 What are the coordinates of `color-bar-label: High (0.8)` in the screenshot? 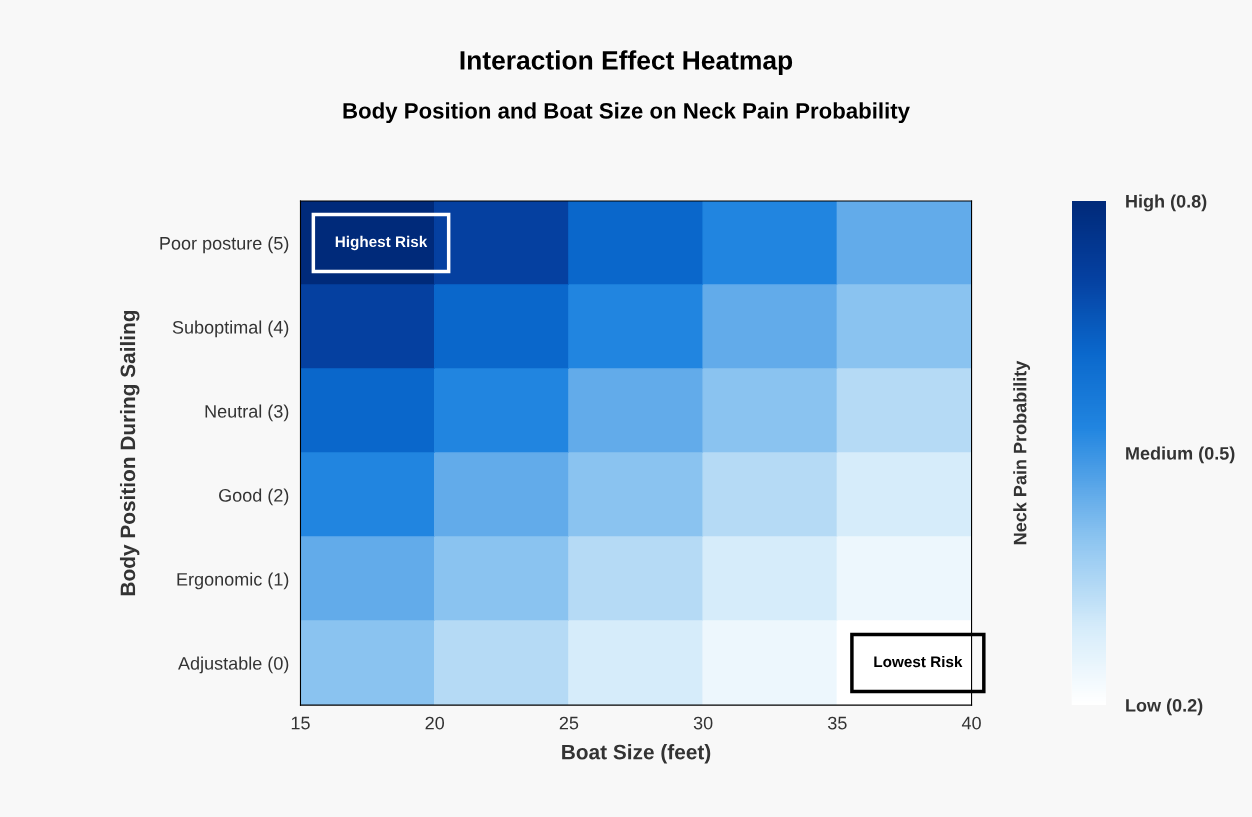 It's located at (1166, 203).